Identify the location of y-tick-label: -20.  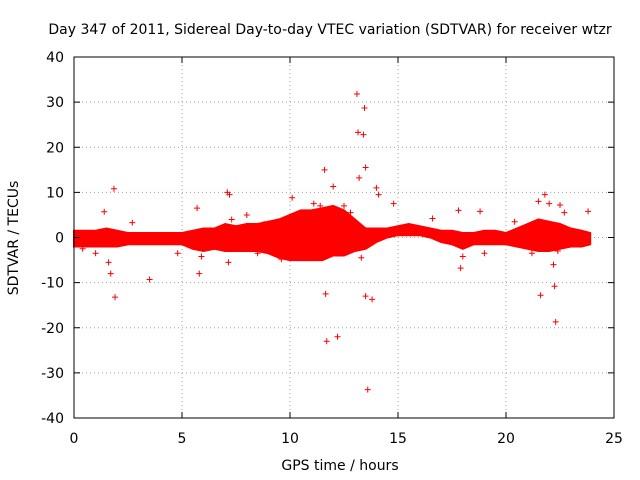
(52, 329).